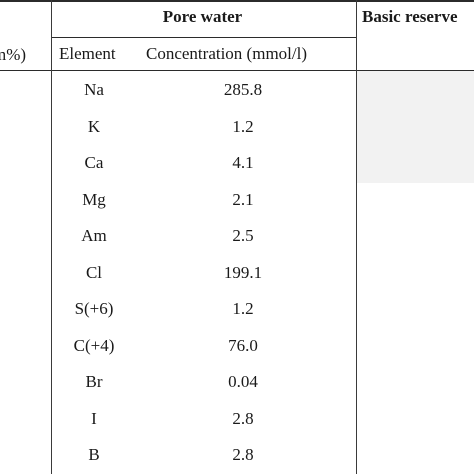 Image resolution: width=474 pixels, height=474 pixels. I want to click on element-cell: Mg, so click(94, 199).